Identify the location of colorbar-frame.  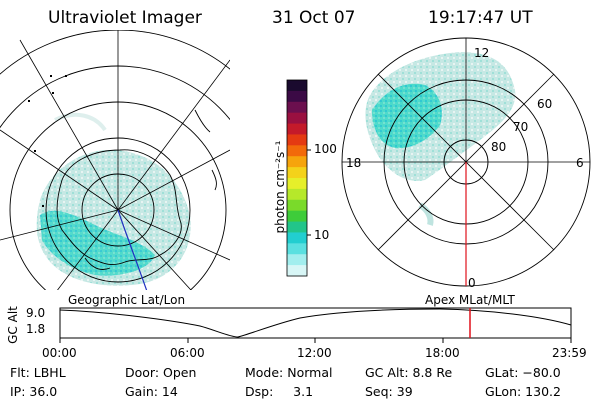
(297, 178).